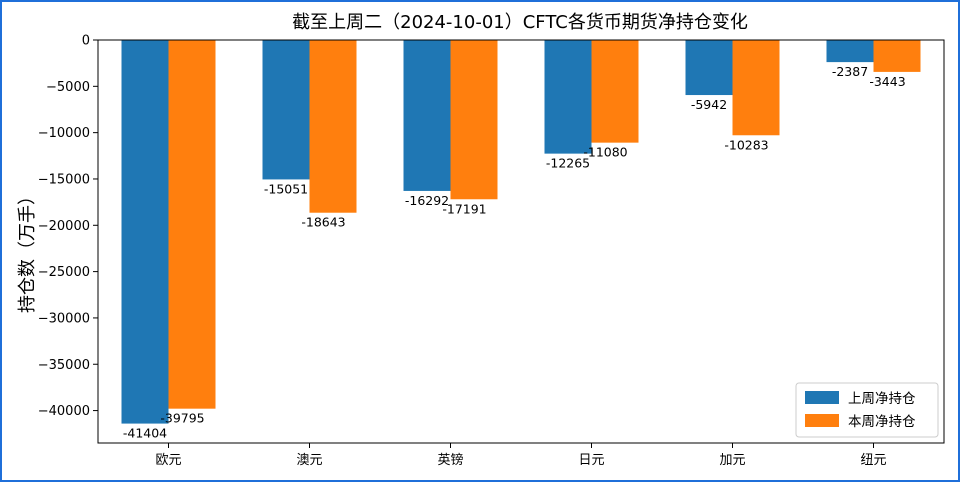  Describe the element at coordinates (68, 87) in the screenshot. I see `y-tick-label: −5000` at that location.